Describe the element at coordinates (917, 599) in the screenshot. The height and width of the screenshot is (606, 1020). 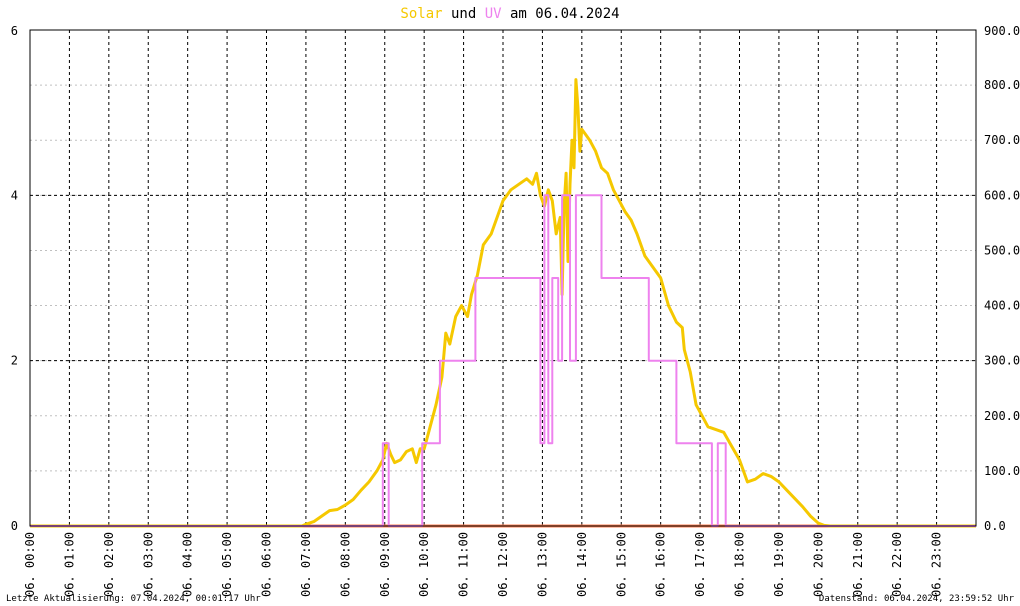
I see `footer-data-status: Datenstand: 06.04.2024, 23:59:52 Uhr` at that location.